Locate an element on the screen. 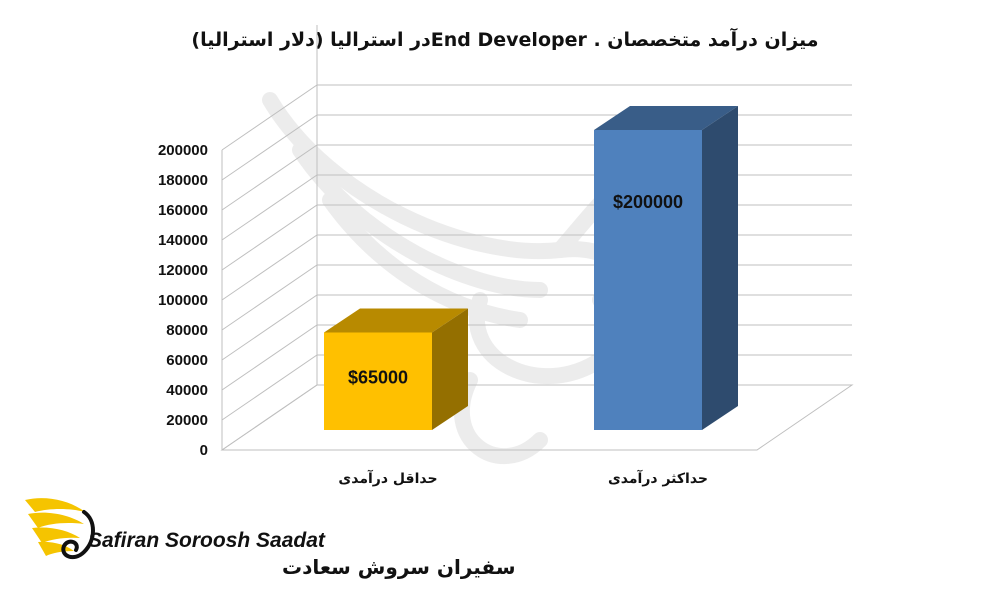  category-label: حداقل درآمدی is located at coordinates (387, 478).